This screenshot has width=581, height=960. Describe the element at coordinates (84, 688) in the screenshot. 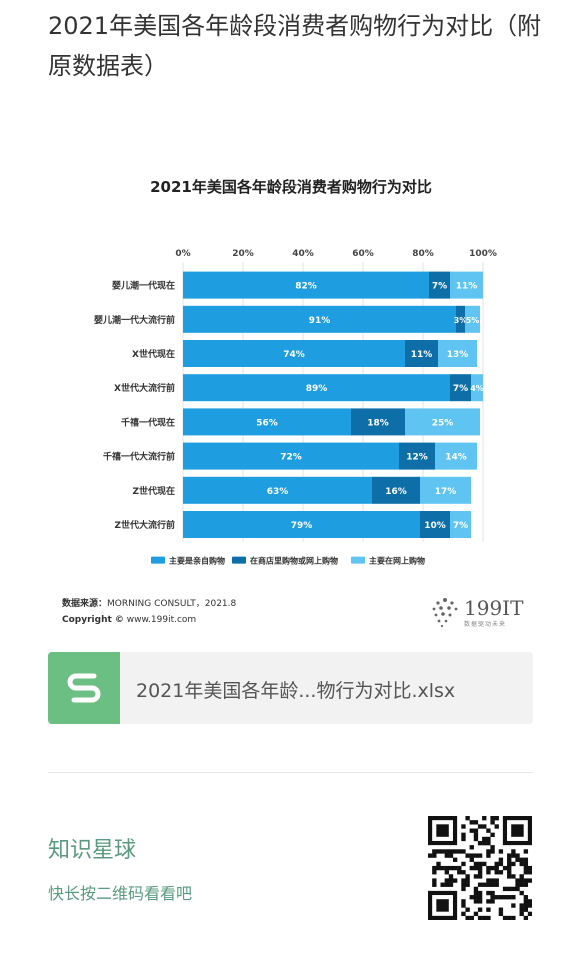

I see `spreadsheet-s-icon` at that location.